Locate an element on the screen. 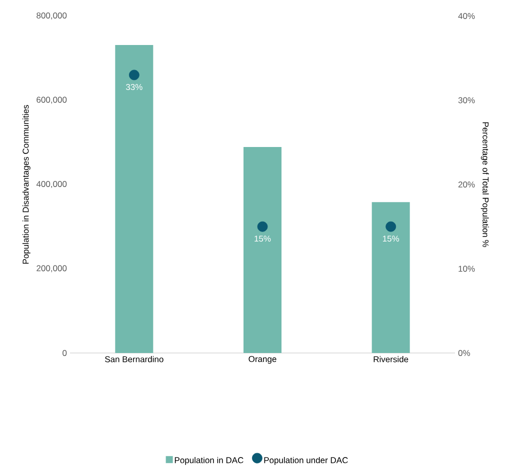 This screenshot has height=471, width=514. y-axis-title: Population in Disadvantages Communities is located at coordinates (26, 184).